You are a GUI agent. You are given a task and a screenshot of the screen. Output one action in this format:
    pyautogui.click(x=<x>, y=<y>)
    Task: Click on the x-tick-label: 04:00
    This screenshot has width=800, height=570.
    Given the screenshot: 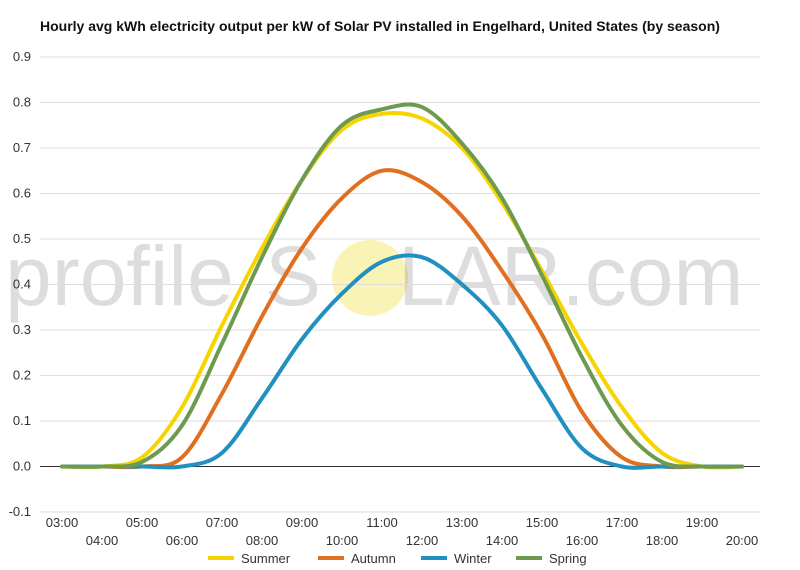 What is the action you would take?
    pyautogui.click(x=102, y=540)
    